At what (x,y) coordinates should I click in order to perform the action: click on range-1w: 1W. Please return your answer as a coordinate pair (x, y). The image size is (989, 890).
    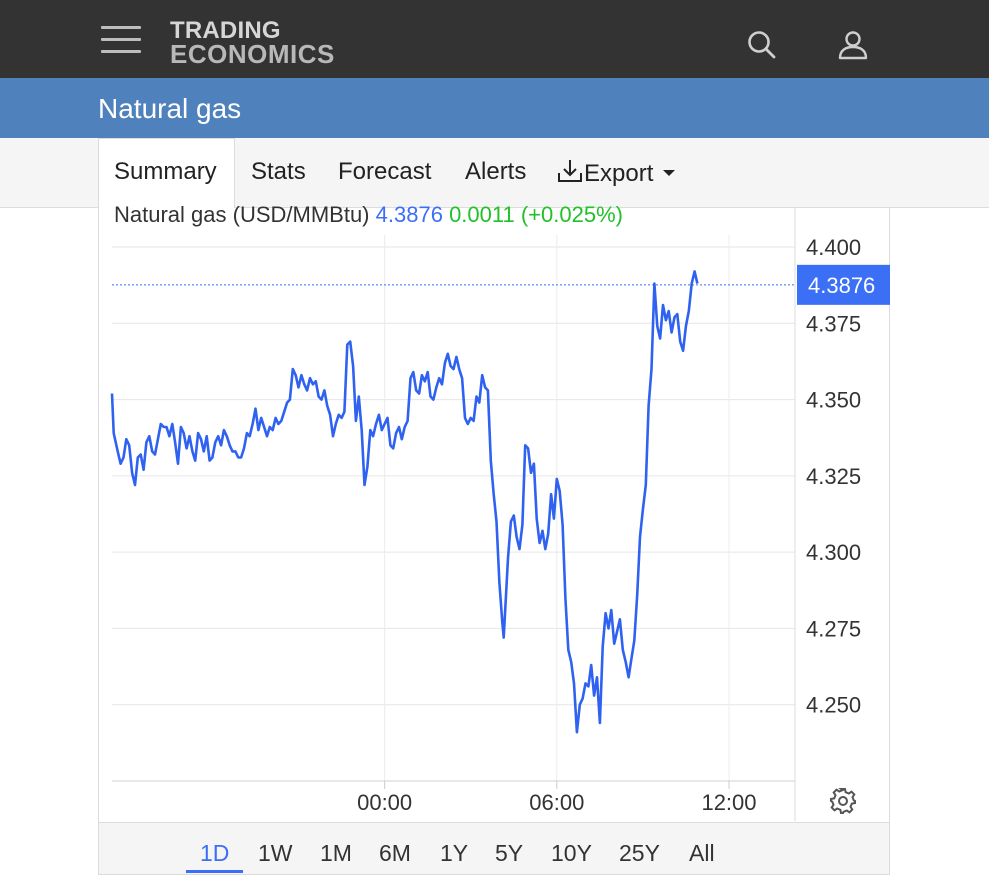
    Looking at the image, I should click on (275, 853).